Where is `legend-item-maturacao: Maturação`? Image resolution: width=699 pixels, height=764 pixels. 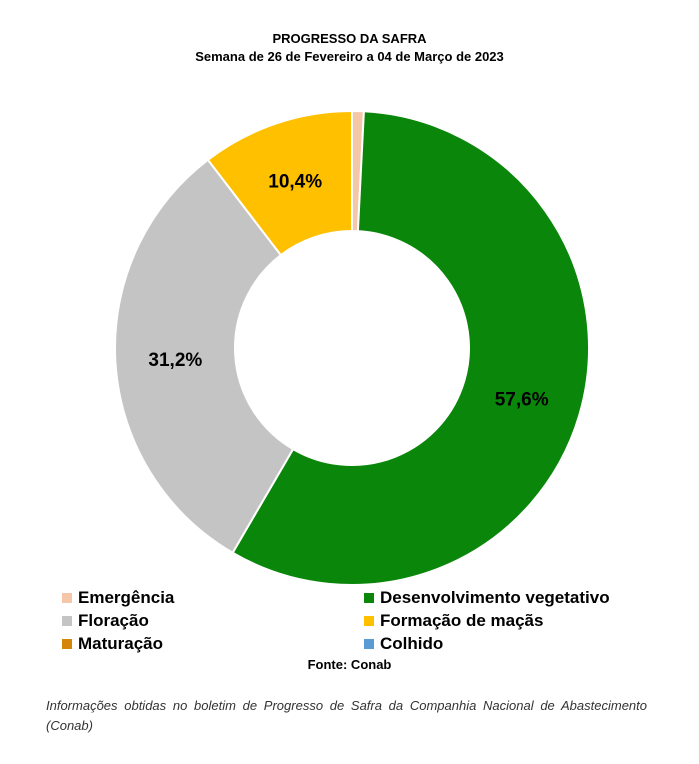
legend-item-maturacao: Maturação is located at coordinates (213, 644).